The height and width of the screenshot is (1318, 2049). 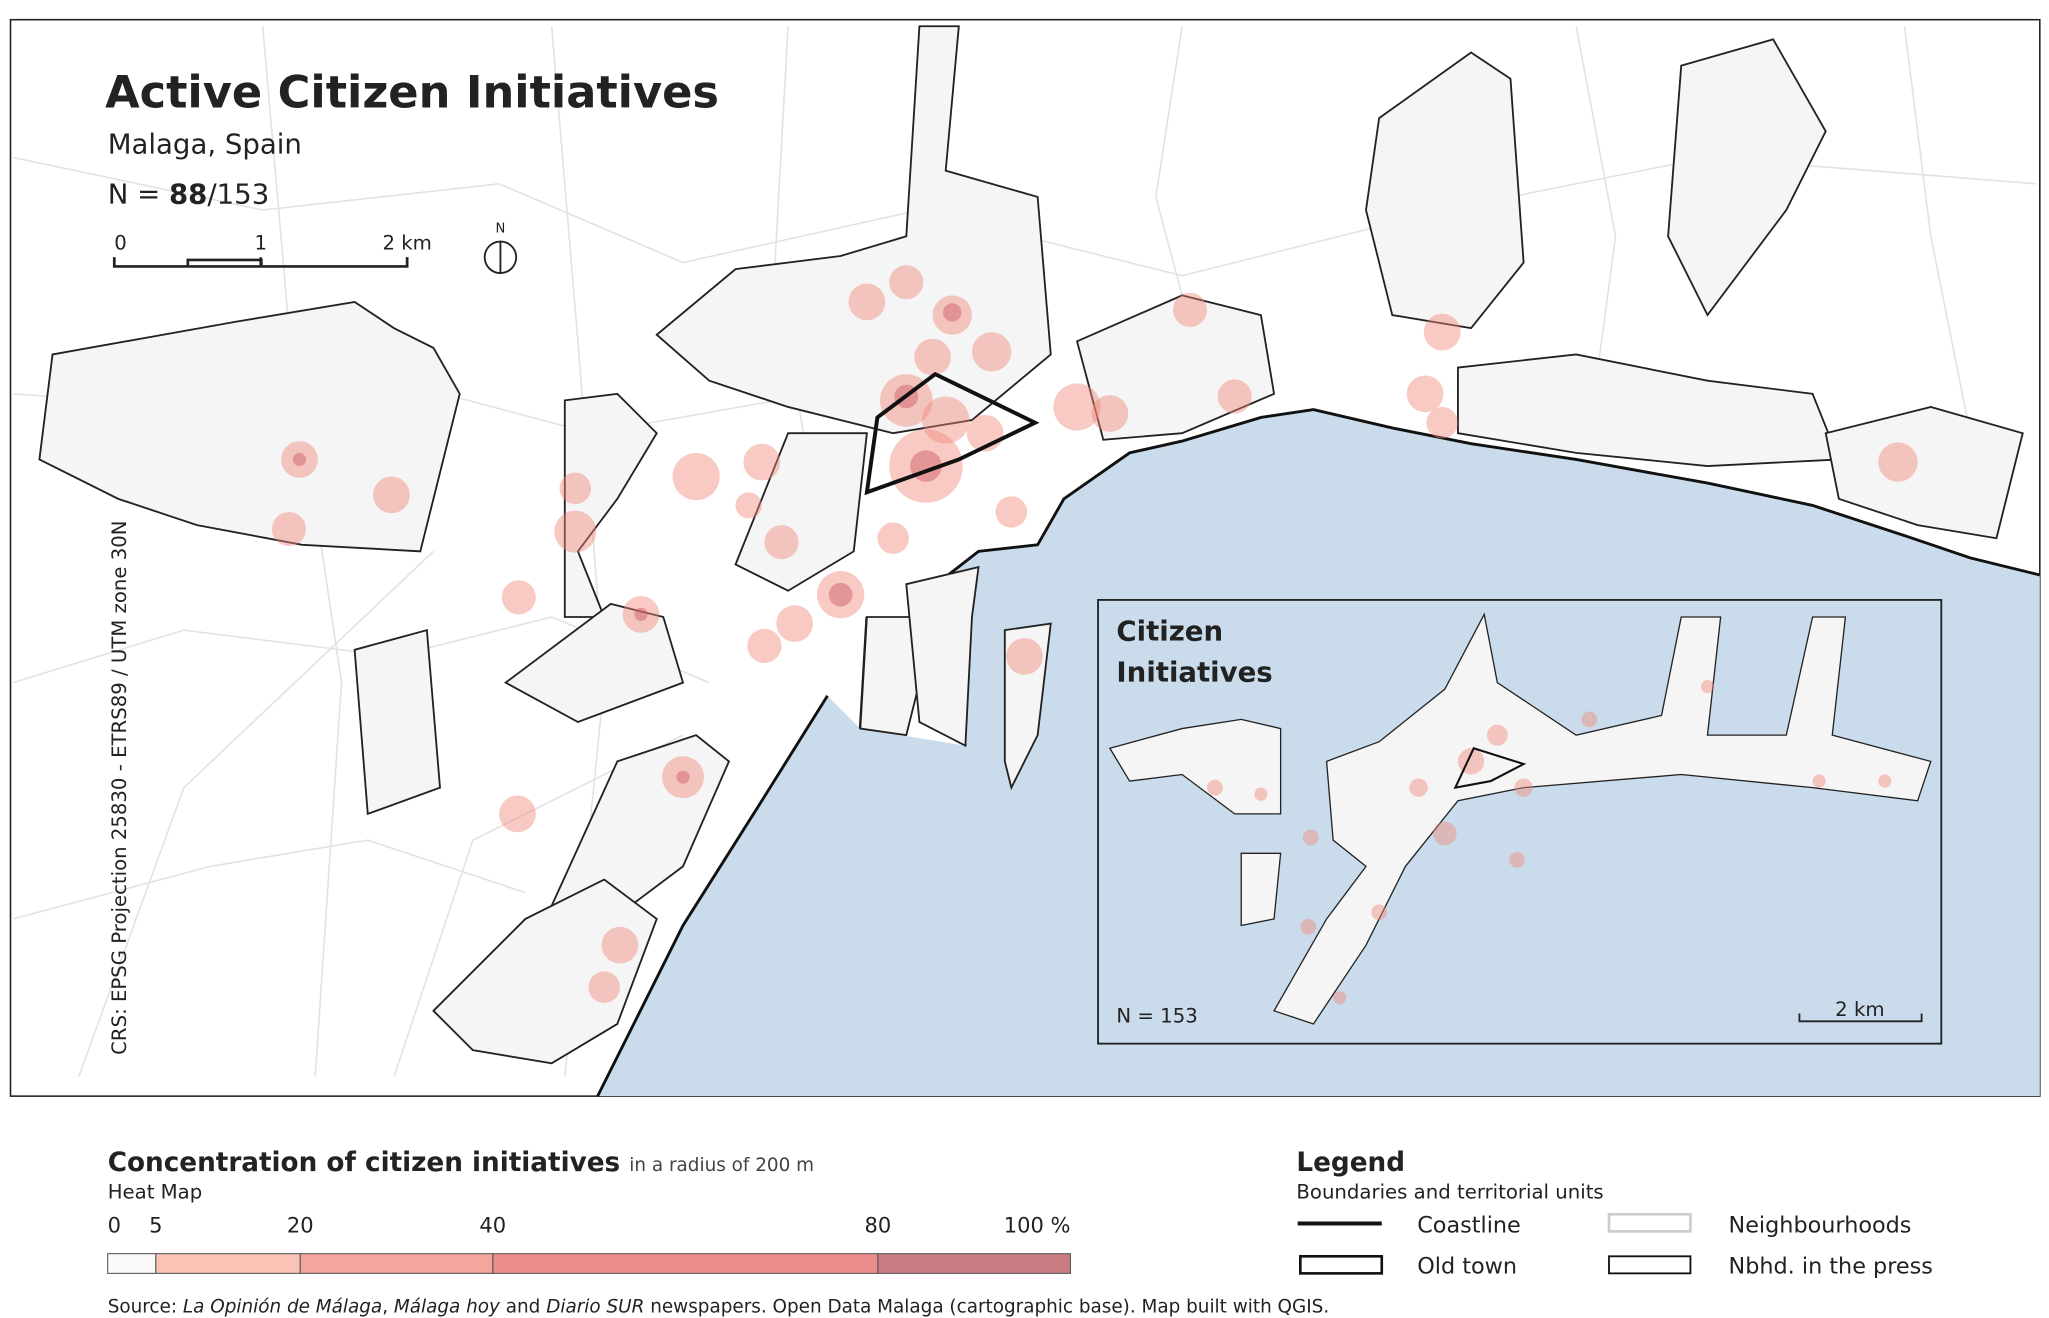 What do you see at coordinates (1194, 671) in the screenshot?
I see `inset-title: Initiatives` at bounding box center [1194, 671].